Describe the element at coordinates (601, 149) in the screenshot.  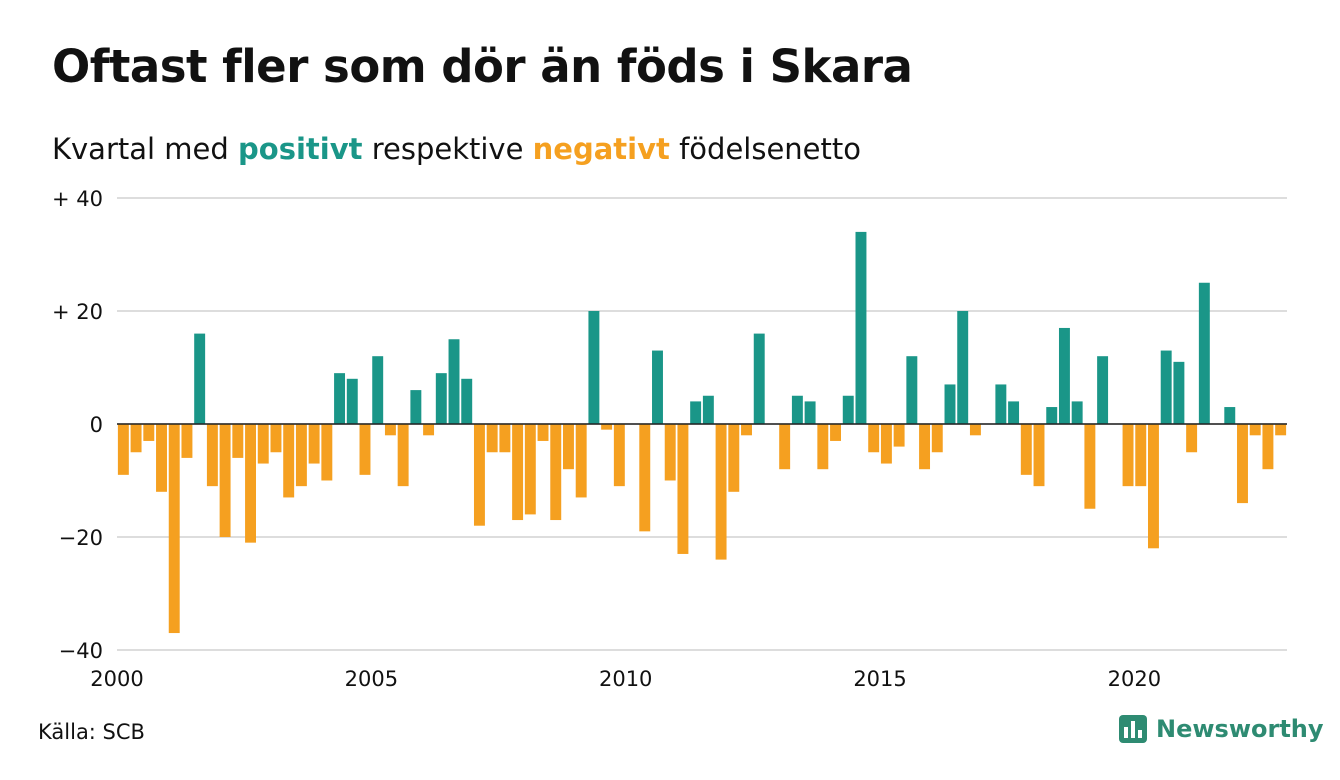
I see `subtitle-negative-label: negativt` at that location.